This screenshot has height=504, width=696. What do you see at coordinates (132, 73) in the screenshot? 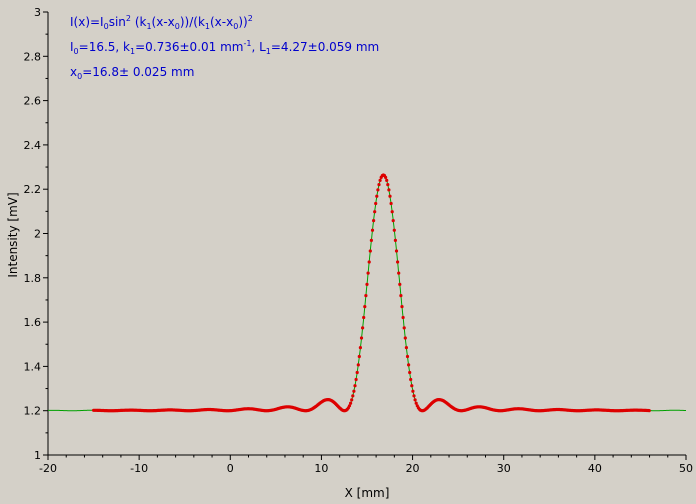
I see `fit-formula-line-3: x0=16.8± 0.025 mm` at bounding box center [132, 73].